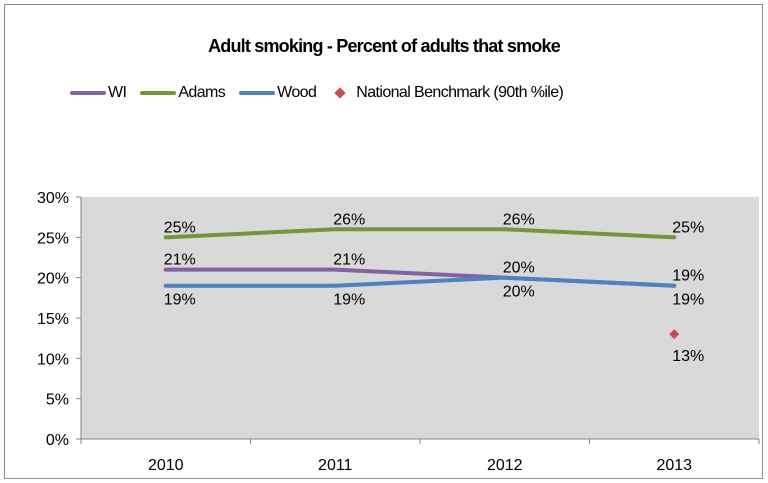 The image size is (768, 483). Describe the element at coordinates (420, 281) in the screenshot. I see `series-line-wood` at that location.